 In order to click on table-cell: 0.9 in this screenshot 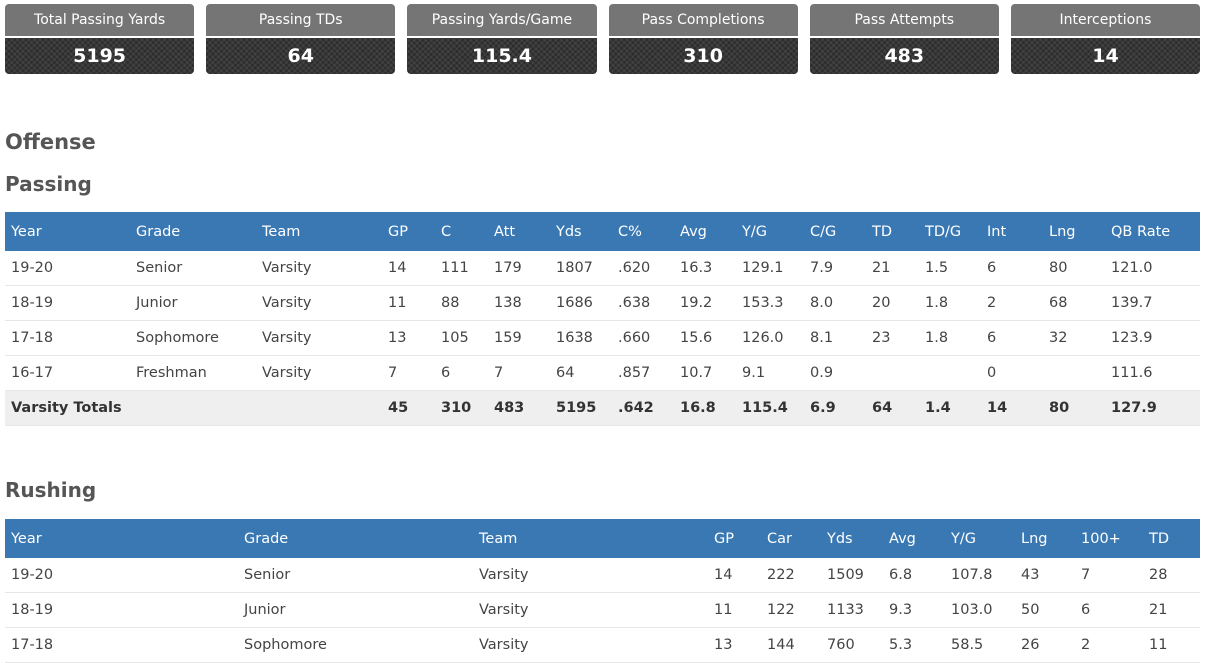, I will do `click(835, 373)`.